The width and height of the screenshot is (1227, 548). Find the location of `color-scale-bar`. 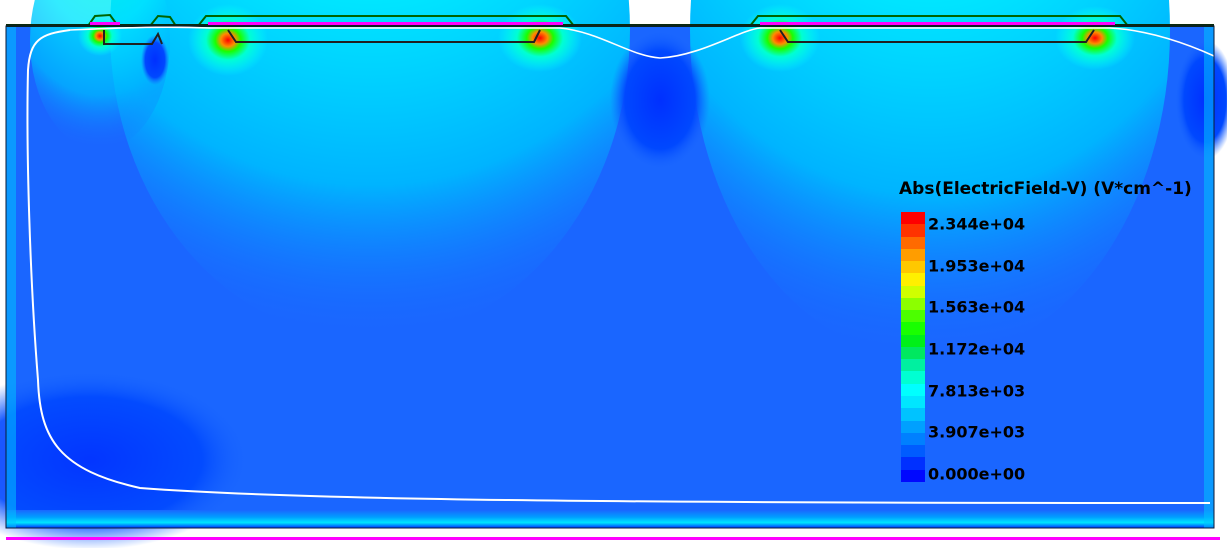

color-scale-bar is located at coordinates (913, 347).